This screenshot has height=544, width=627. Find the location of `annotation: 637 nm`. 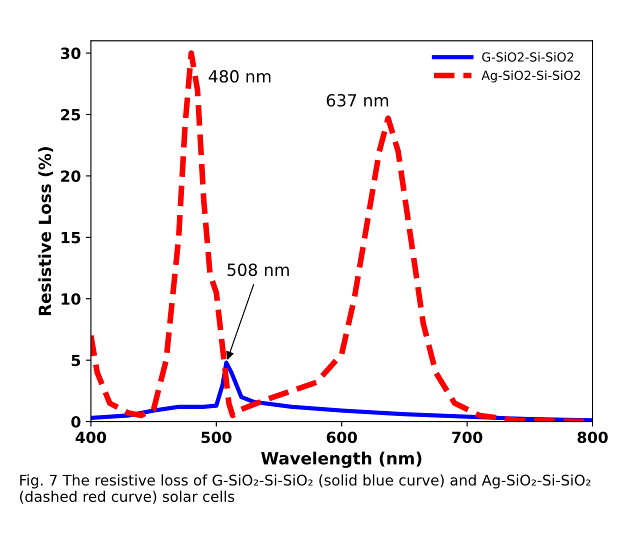

annotation: 637 nm is located at coordinates (357, 100).